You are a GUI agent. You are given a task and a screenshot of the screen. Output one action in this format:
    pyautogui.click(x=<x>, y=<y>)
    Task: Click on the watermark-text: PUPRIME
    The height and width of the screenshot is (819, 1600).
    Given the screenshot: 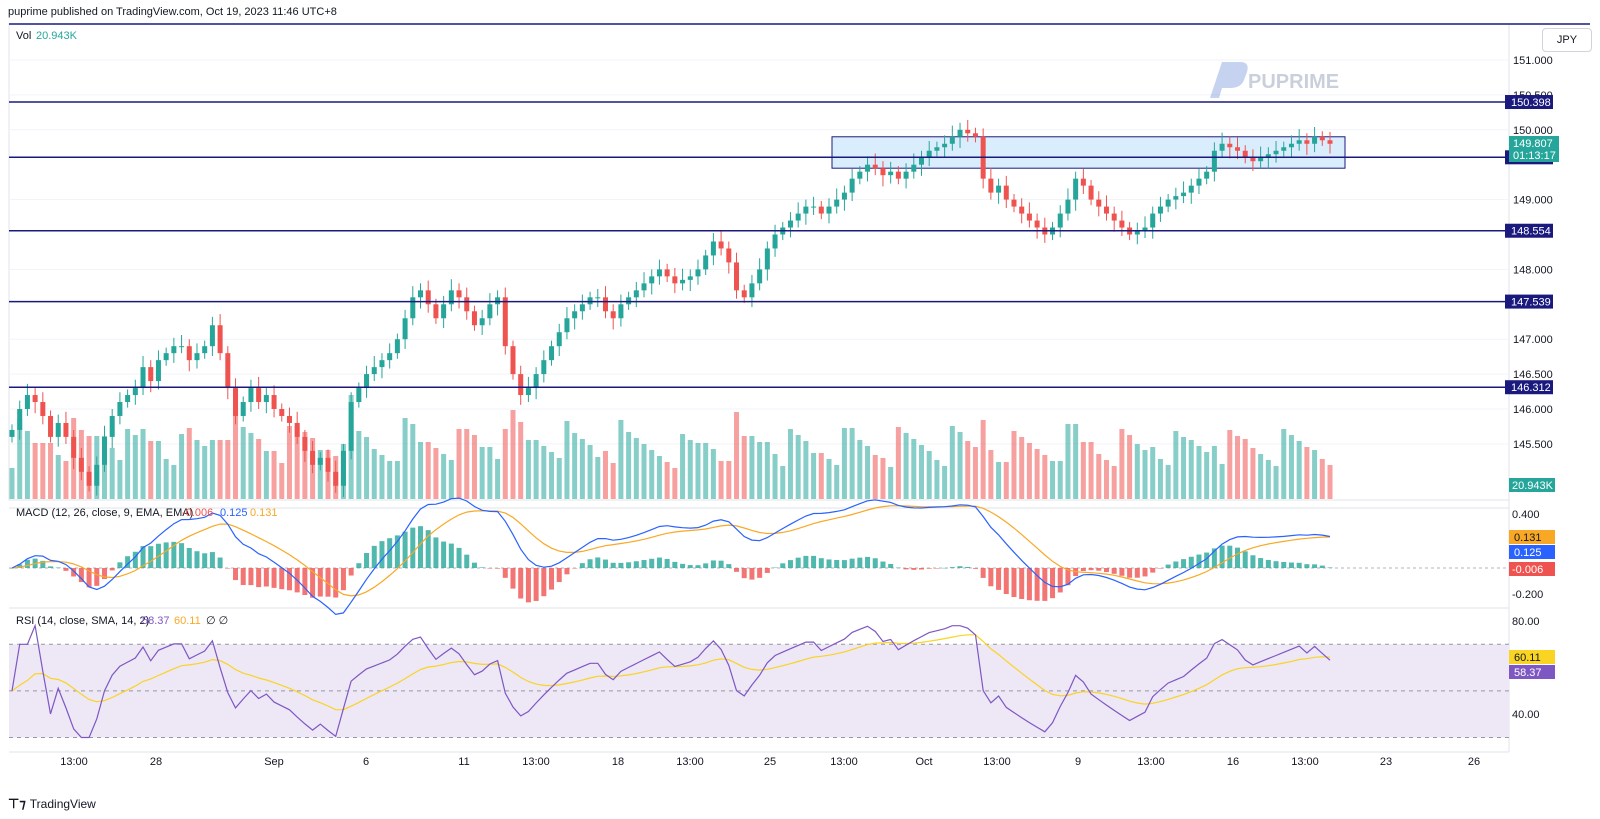 What is the action you would take?
    pyautogui.click(x=1293, y=82)
    